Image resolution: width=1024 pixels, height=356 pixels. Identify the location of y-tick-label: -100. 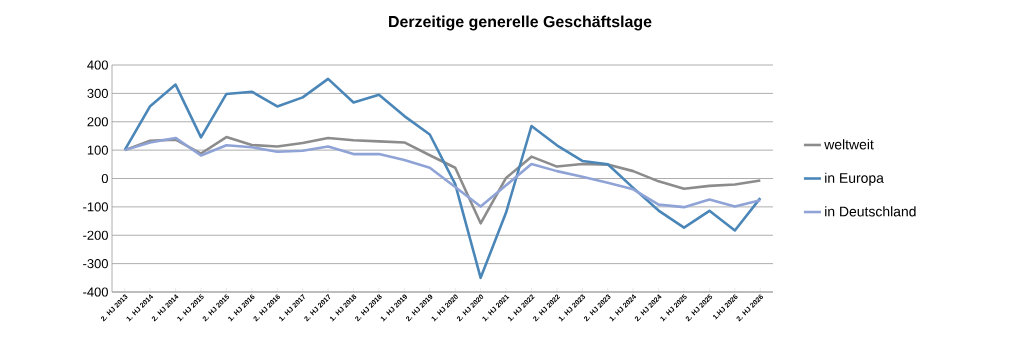
(95, 207).